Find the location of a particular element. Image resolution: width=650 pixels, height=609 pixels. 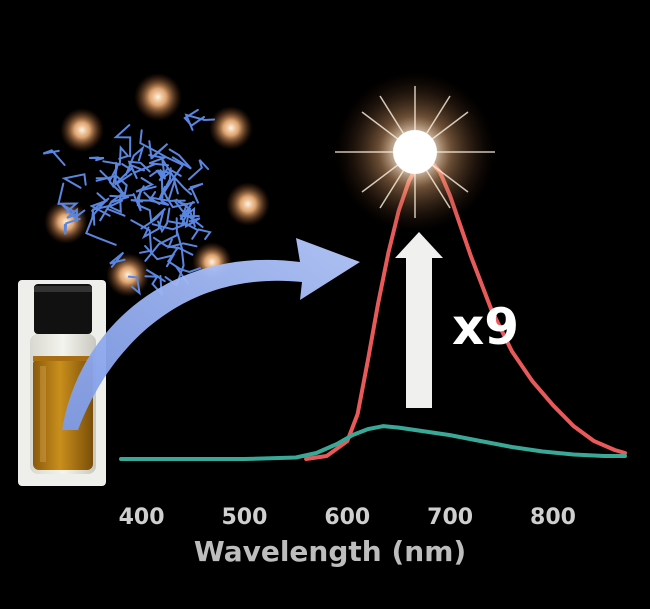

ligand-shell is located at coordinates (129, 202).